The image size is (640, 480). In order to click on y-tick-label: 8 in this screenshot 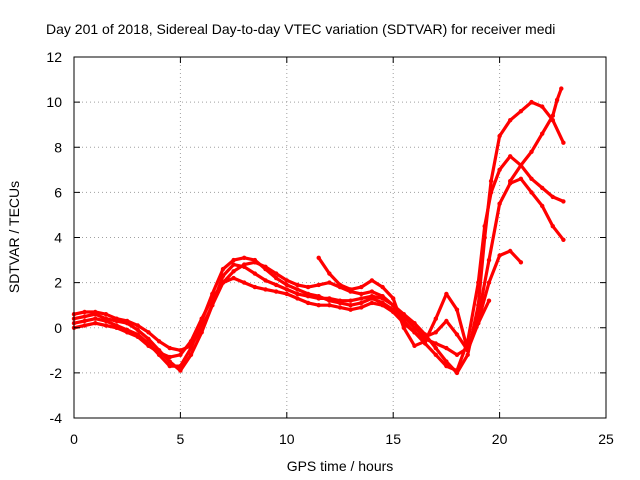, I will do `click(58, 147)`.